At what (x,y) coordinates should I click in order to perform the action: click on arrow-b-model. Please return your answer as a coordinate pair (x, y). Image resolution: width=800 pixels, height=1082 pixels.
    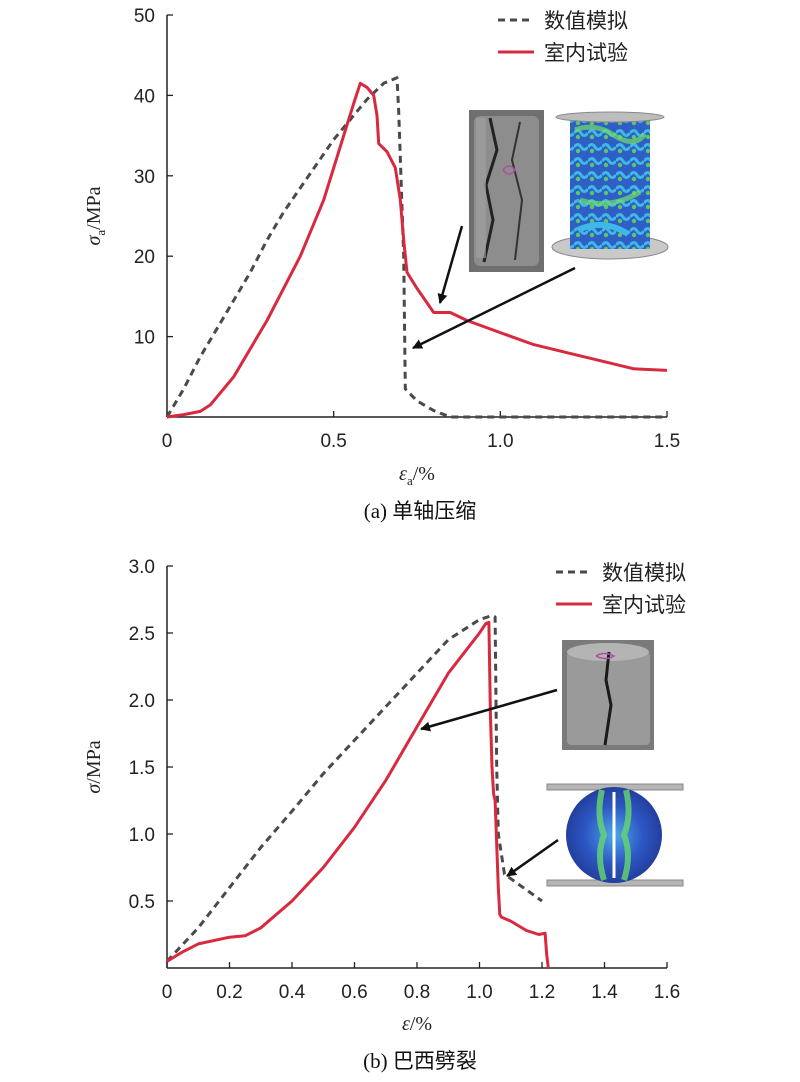
    Looking at the image, I should click on (532, 858).